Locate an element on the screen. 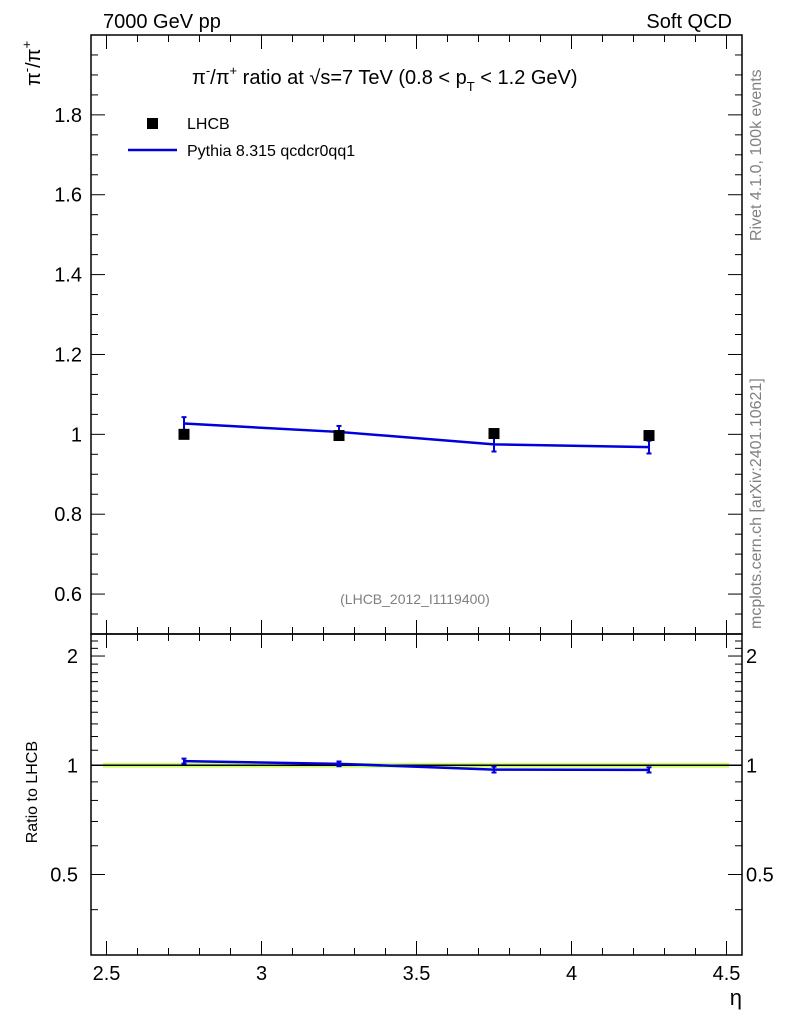 Image resolution: width=786 pixels, height=1024 pixels. x-tick-label: 4 is located at coordinates (571, 974).